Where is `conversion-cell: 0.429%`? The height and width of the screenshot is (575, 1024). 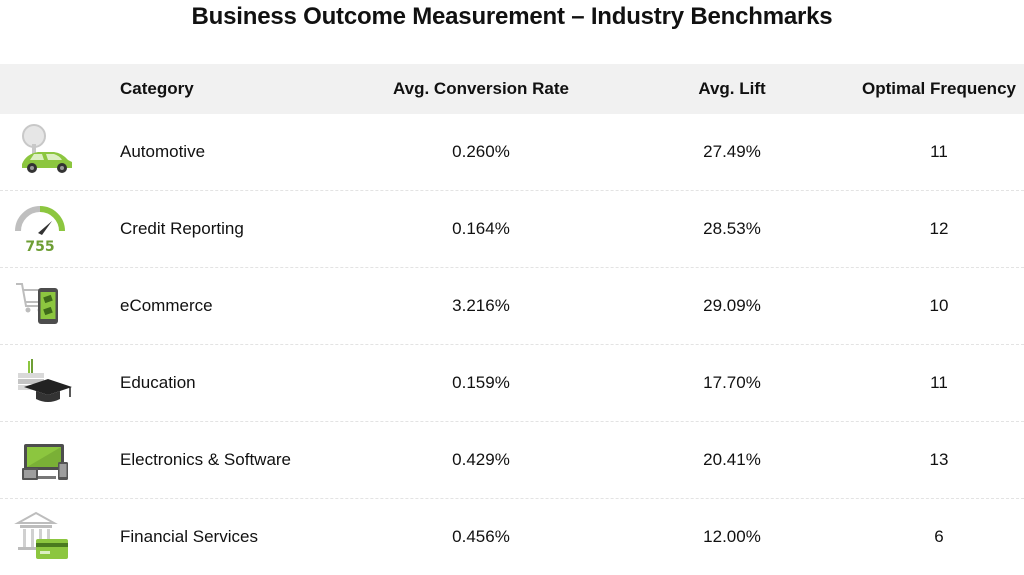
conversion-cell: 0.429% is located at coordinates (481, 459).